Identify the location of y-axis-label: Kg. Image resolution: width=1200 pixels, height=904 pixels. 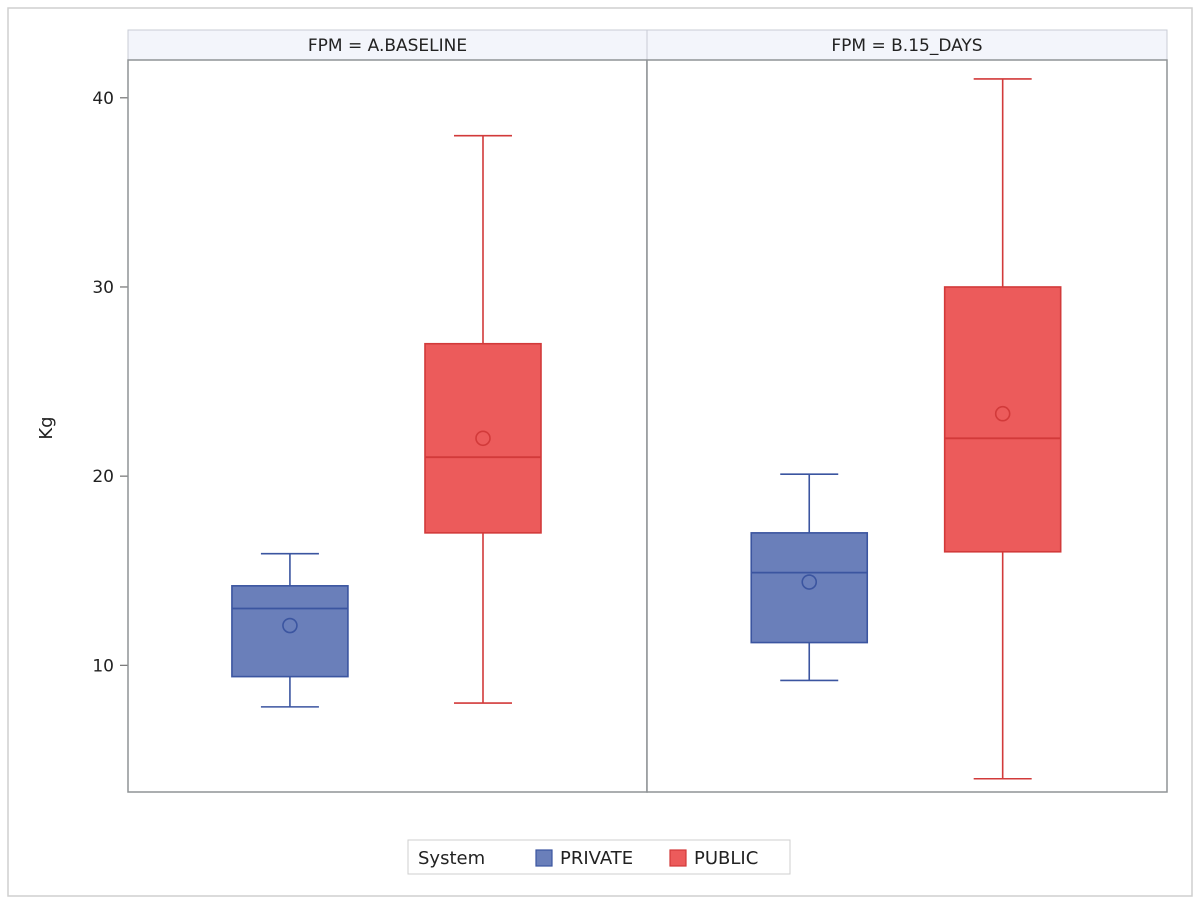
(46, 427).